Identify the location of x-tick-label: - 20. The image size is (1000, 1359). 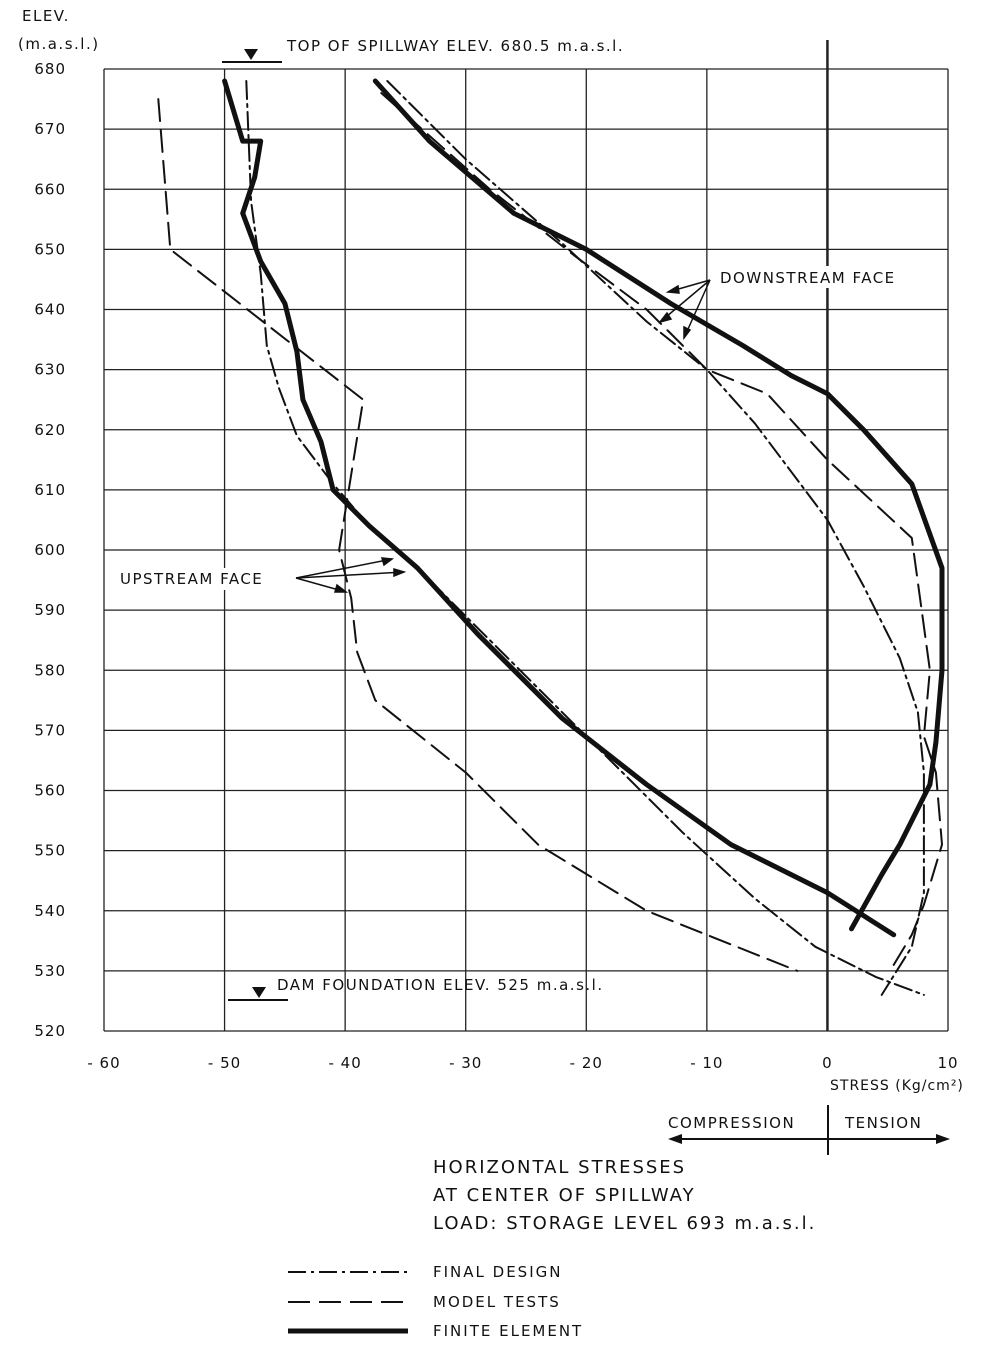
(586, 1063).